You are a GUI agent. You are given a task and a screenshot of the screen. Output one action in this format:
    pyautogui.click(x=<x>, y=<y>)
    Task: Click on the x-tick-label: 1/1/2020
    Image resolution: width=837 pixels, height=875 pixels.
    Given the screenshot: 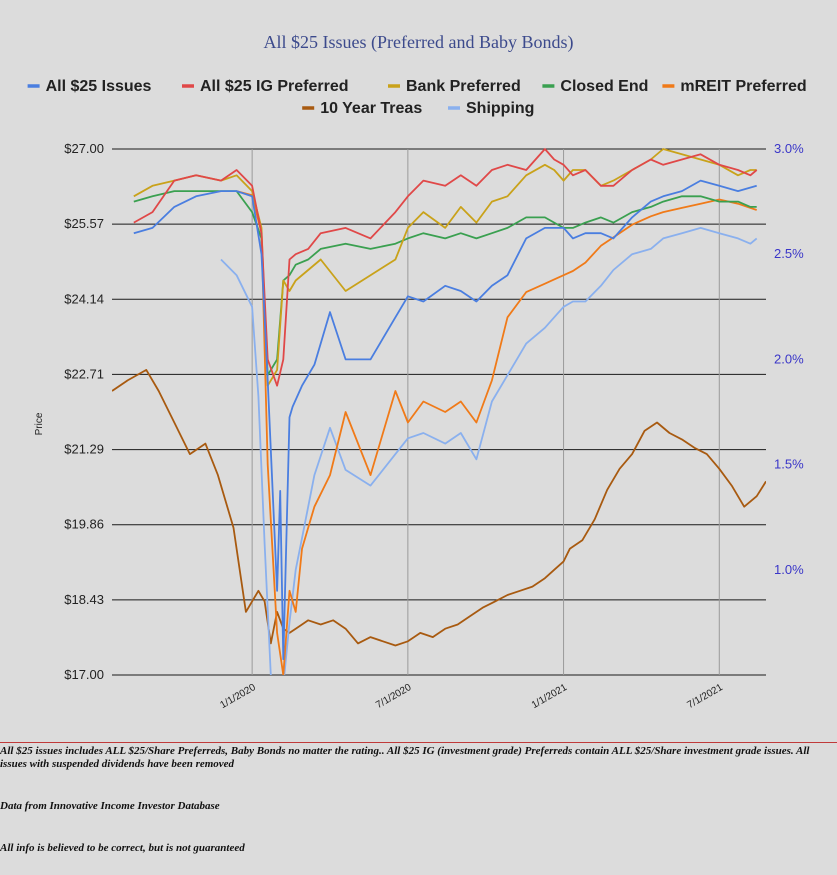 What is the action you would take?
    pyautogui.click(x=238, y=696)
    